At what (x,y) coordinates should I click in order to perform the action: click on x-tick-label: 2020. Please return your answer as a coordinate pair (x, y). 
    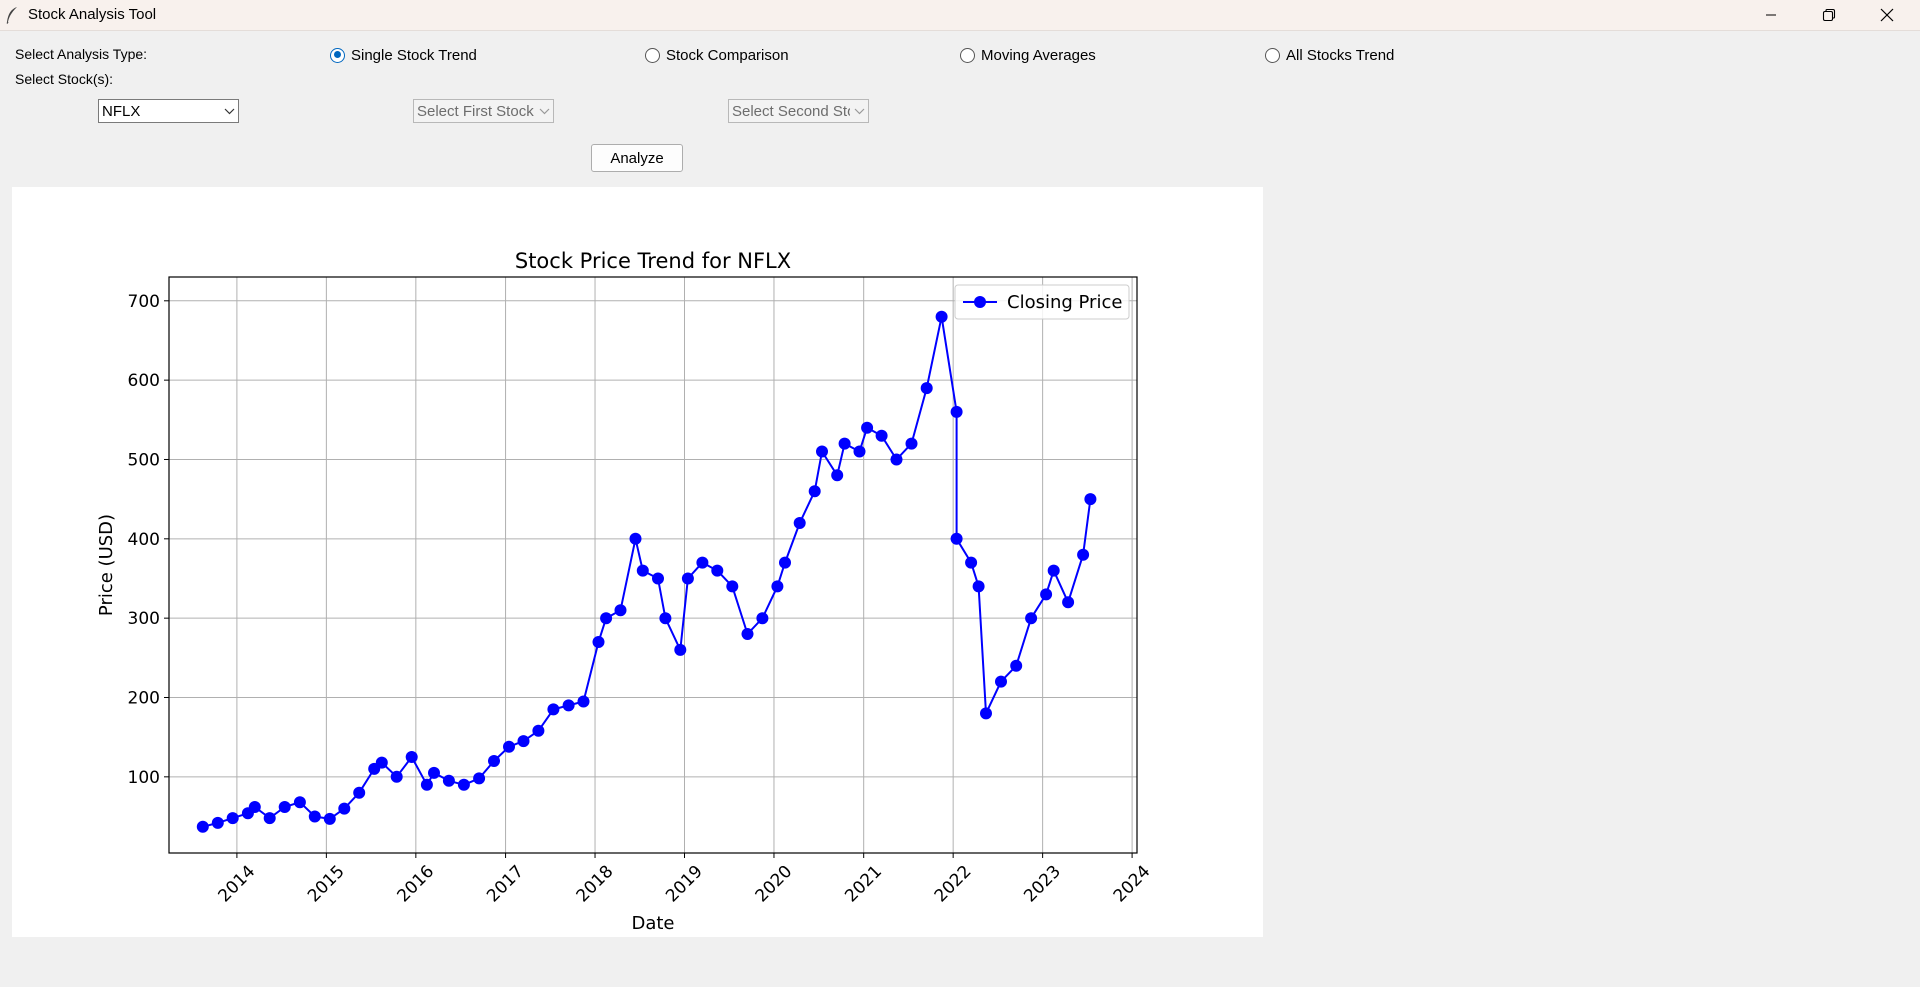
    Looking at the image, I should click on (774, 884).